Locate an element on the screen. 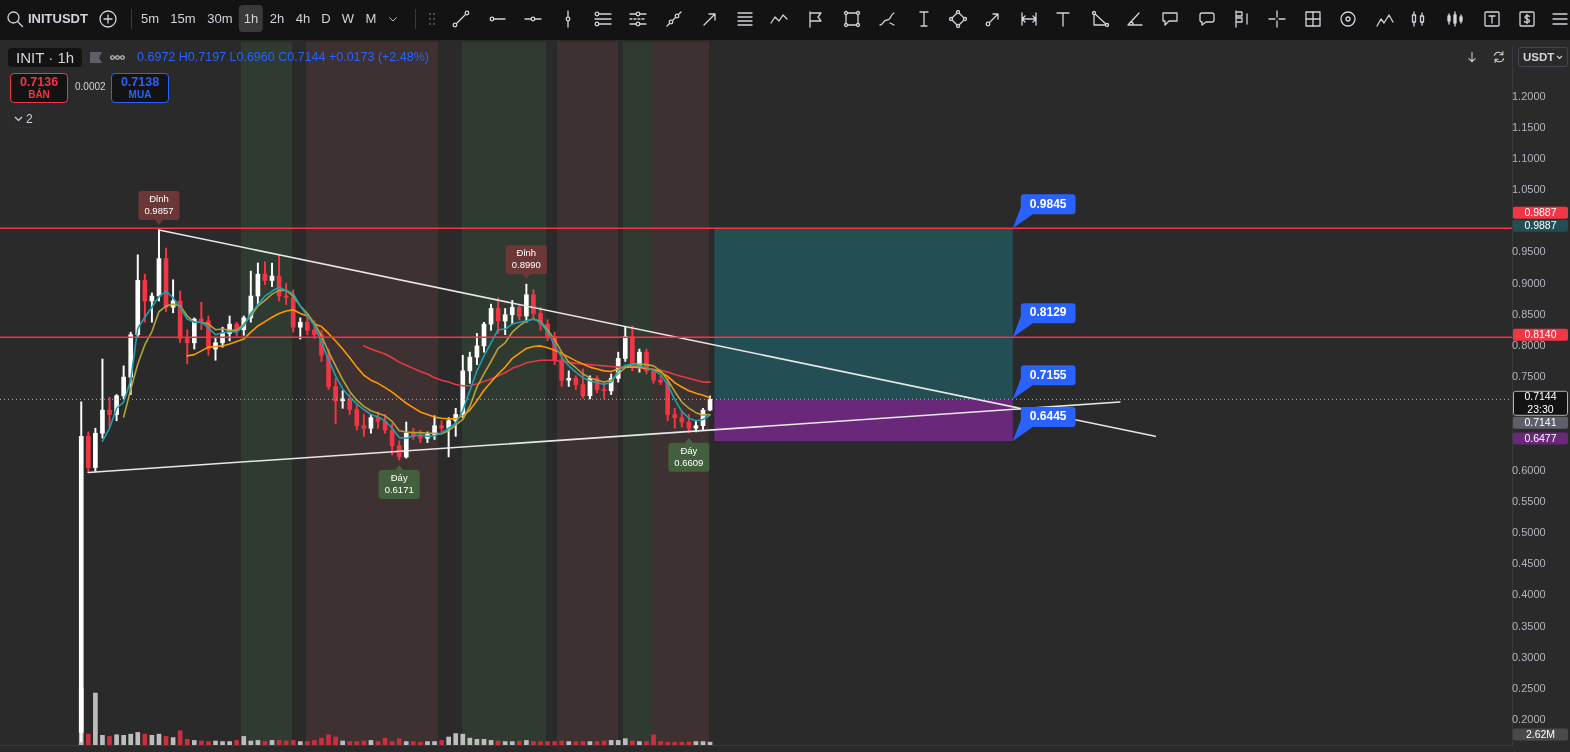 This screenshot has height=752, width=1570. y-tick-label: 1.2000 is located at coordinates (1528, 95).